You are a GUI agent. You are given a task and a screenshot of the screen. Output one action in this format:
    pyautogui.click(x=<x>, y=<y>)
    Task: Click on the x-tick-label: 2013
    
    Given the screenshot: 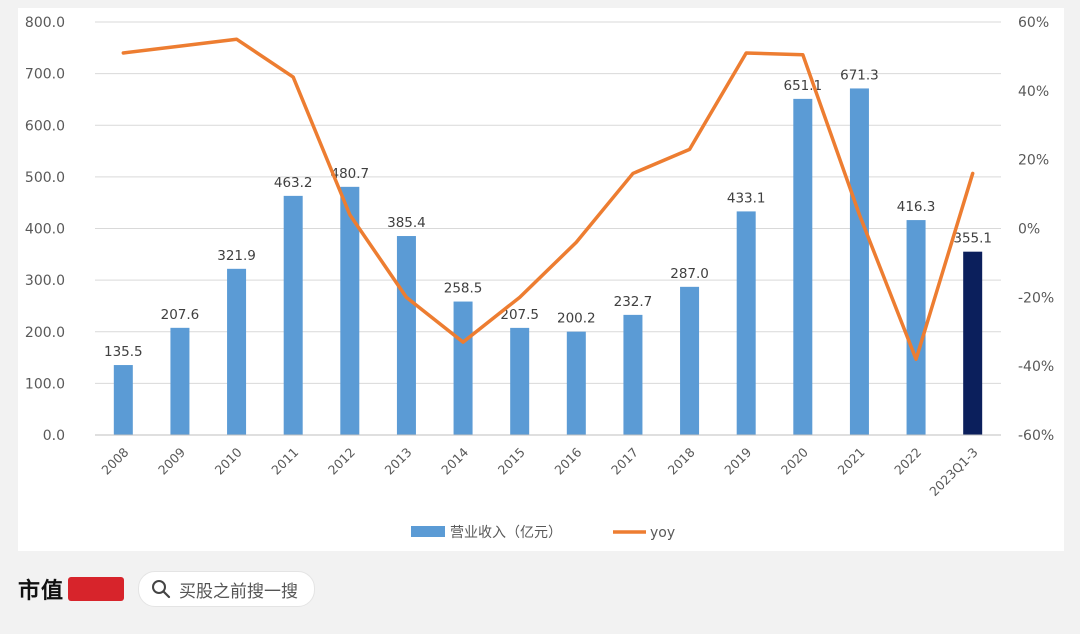 What is the action you would take?
    pyautogui.click(x=397, y=461)
    